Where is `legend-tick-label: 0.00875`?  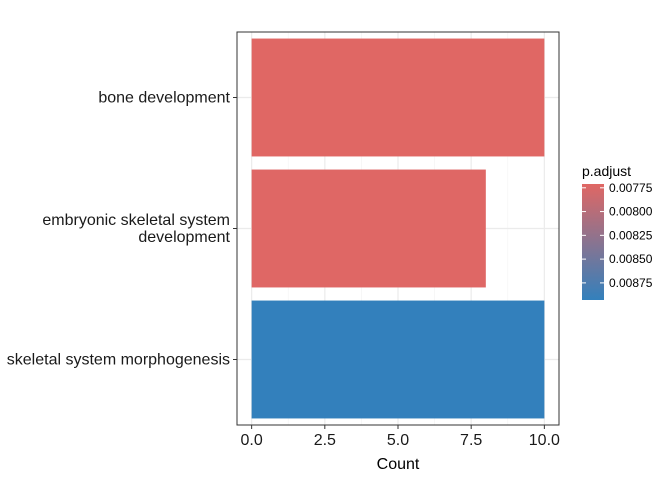 legend-tick-label: 0.00875 is located at coordinates (631, 283).